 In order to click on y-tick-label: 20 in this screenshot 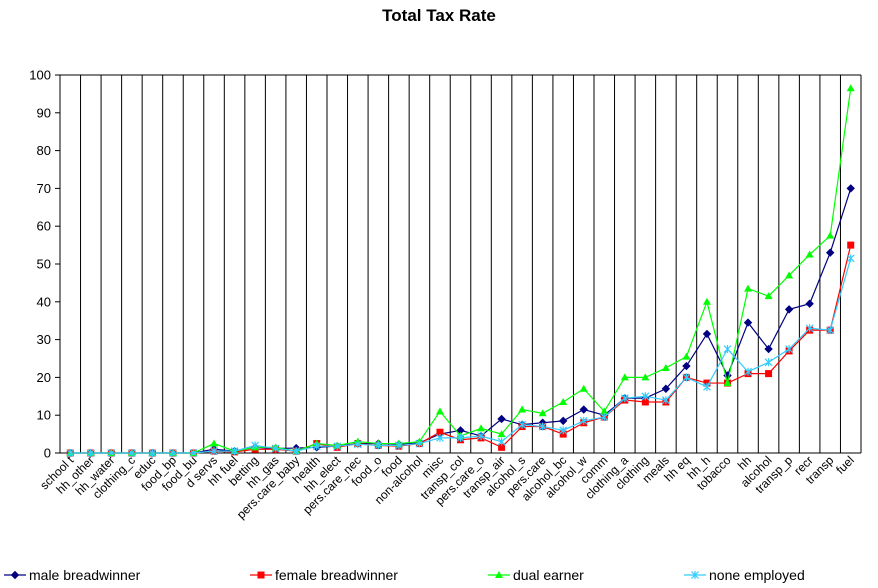, I will do `click(44, 377)`.